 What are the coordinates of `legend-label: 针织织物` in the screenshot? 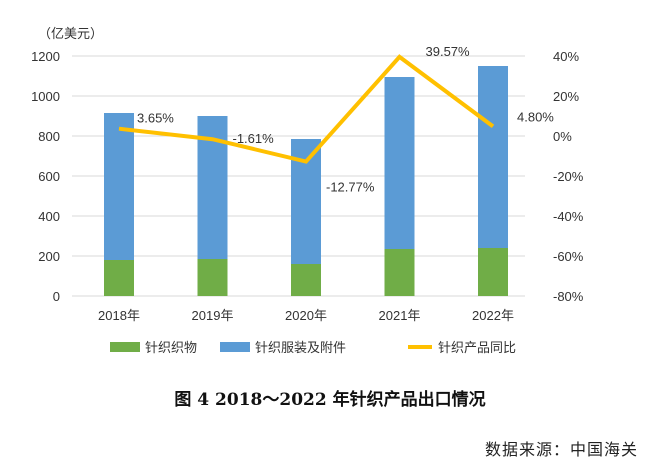 It's located at (171, 347).